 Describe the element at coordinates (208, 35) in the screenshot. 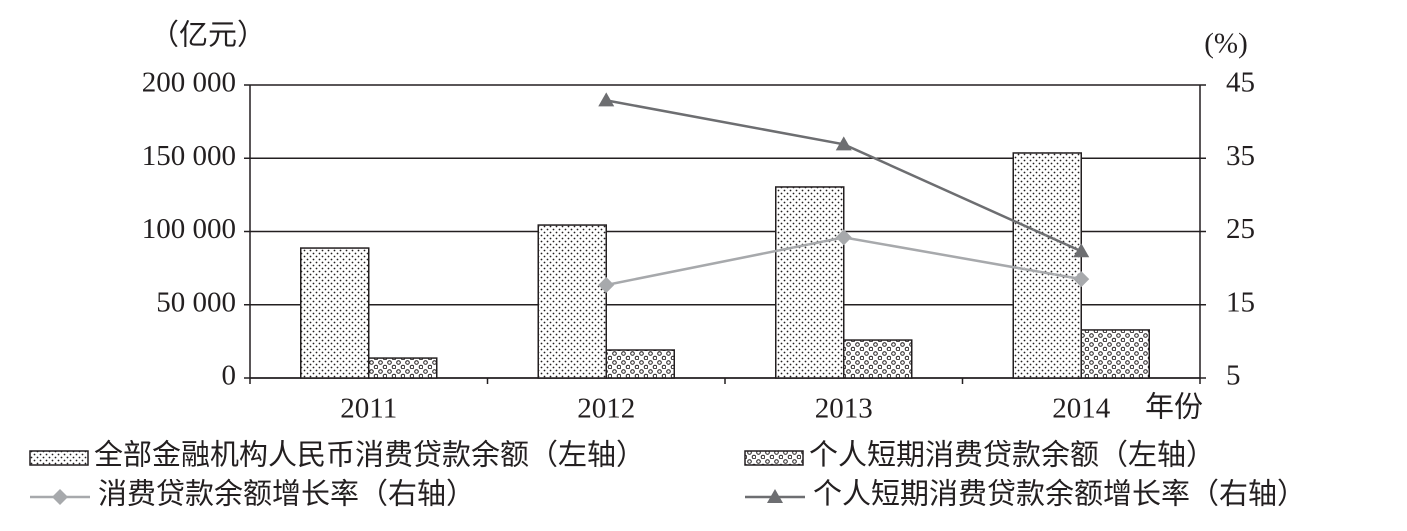

I see `y-axis-unit: （亿元）` at that location.